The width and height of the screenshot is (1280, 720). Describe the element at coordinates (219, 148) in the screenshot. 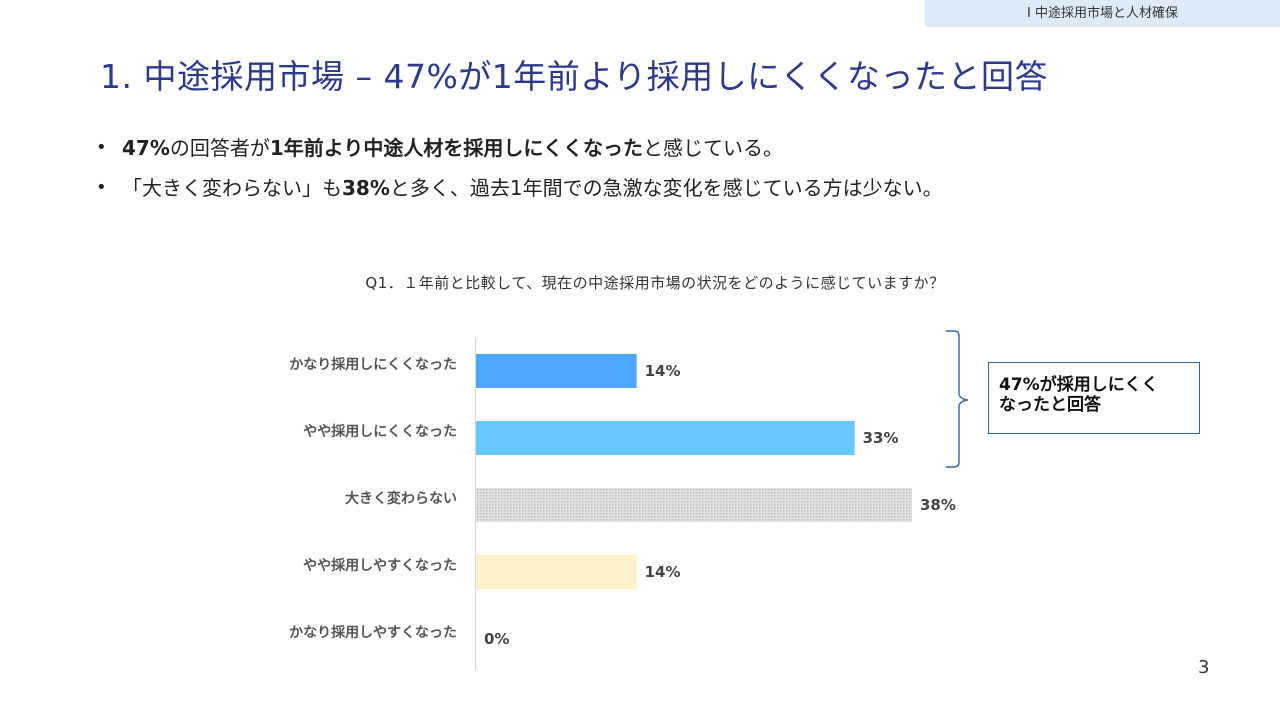

I see `bullet-1-text-a: の回答者が` at that location.